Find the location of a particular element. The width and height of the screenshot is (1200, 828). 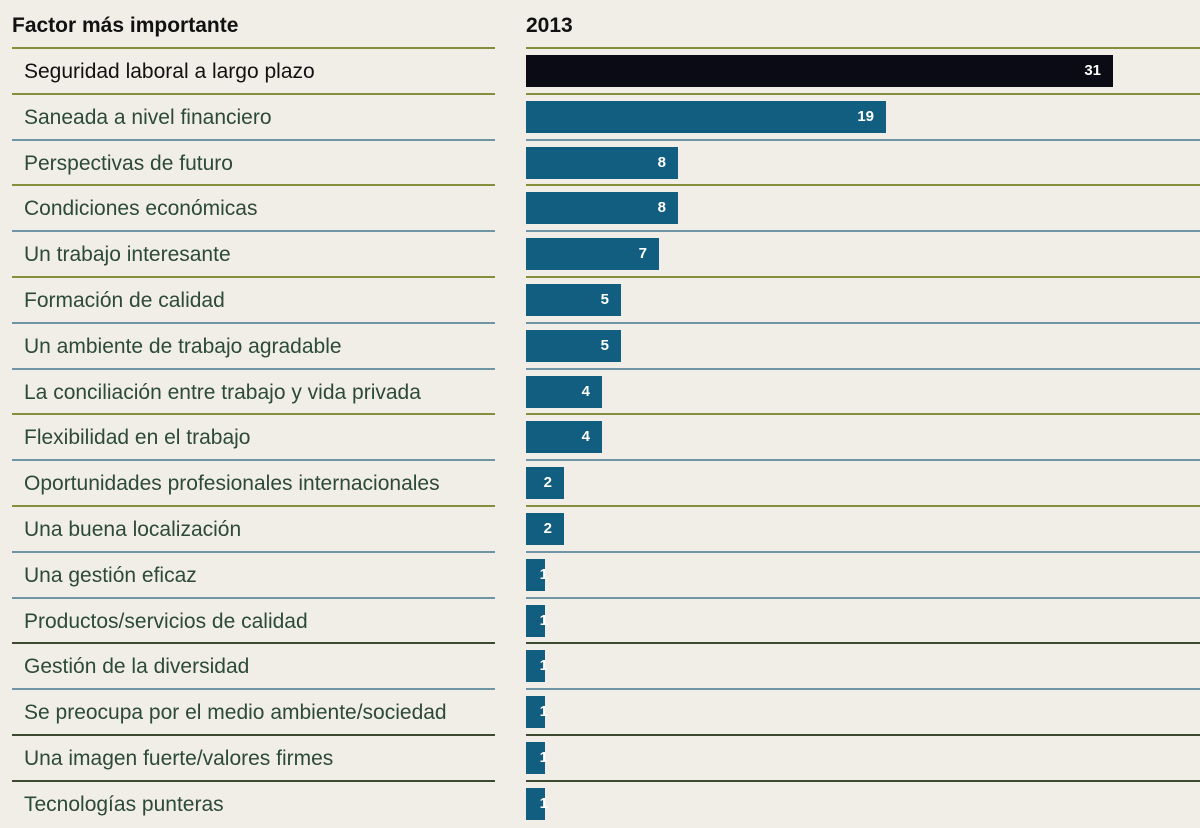

category-label: Perspectivas de futuro is located at coordinates (128, 163).